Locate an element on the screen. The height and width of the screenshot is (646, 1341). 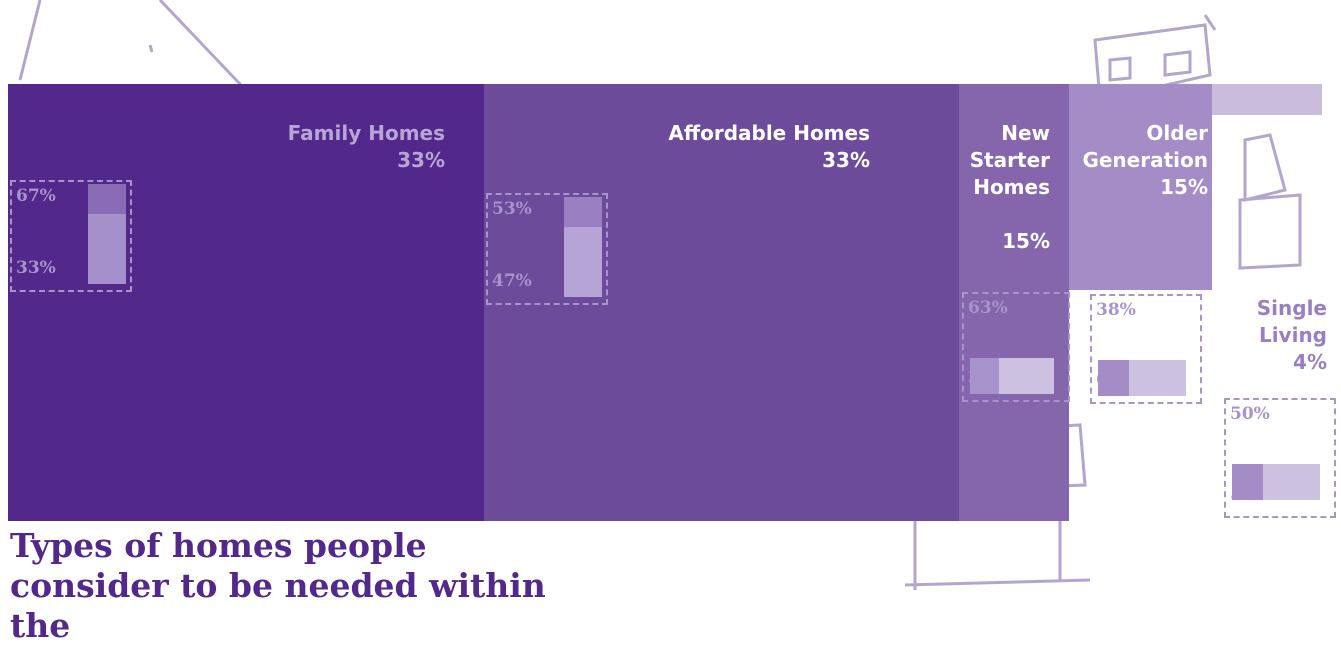
split-value: 63% is located at coordinates (988, 308).